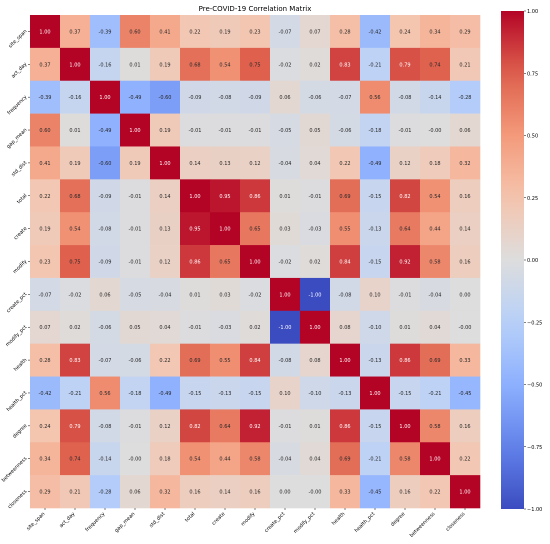 The image size is (550, 544). I want to click on x-tick-label: act_day, so click(67, 520).